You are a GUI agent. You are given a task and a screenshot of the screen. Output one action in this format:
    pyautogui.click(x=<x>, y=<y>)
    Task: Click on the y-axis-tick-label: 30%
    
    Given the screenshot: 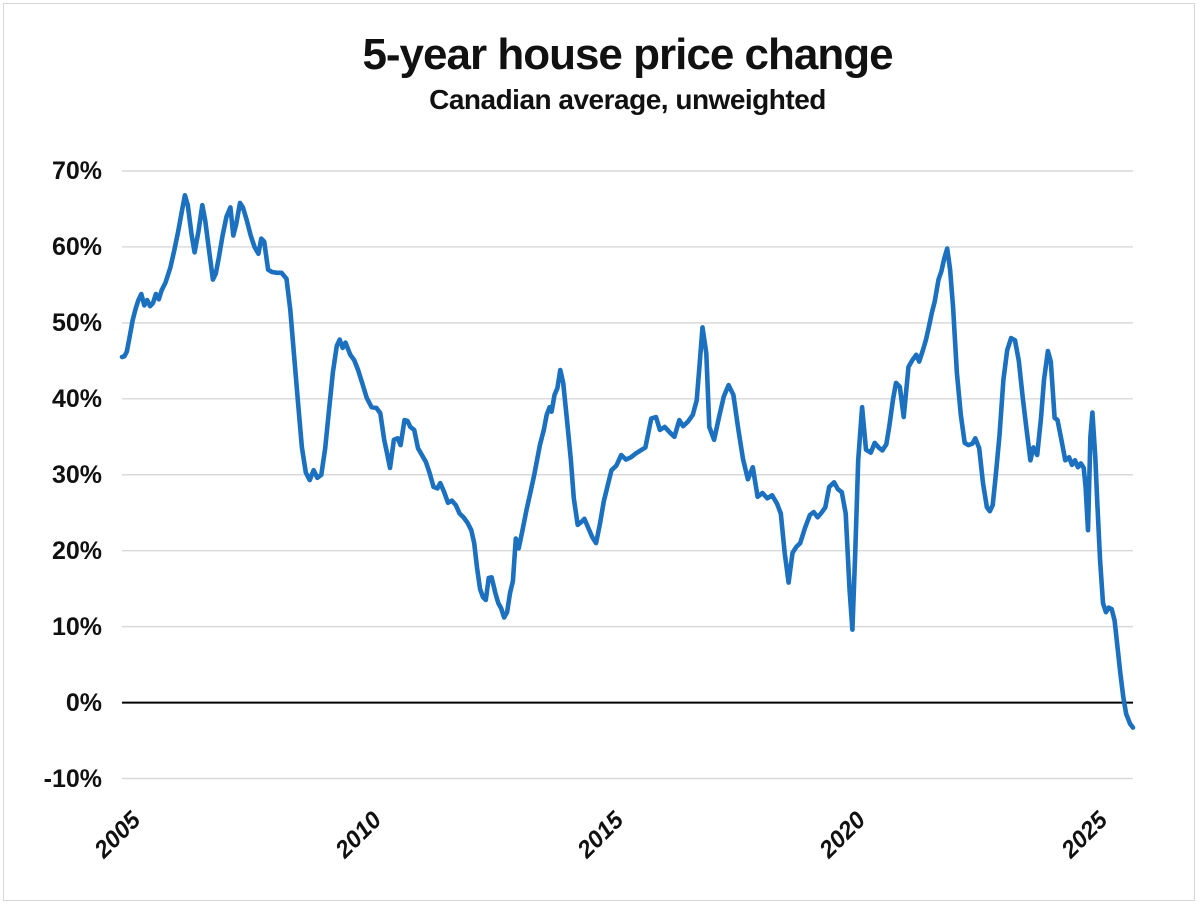 What is the action you would take?
    pyautogui.click(x=76, y=474)
    